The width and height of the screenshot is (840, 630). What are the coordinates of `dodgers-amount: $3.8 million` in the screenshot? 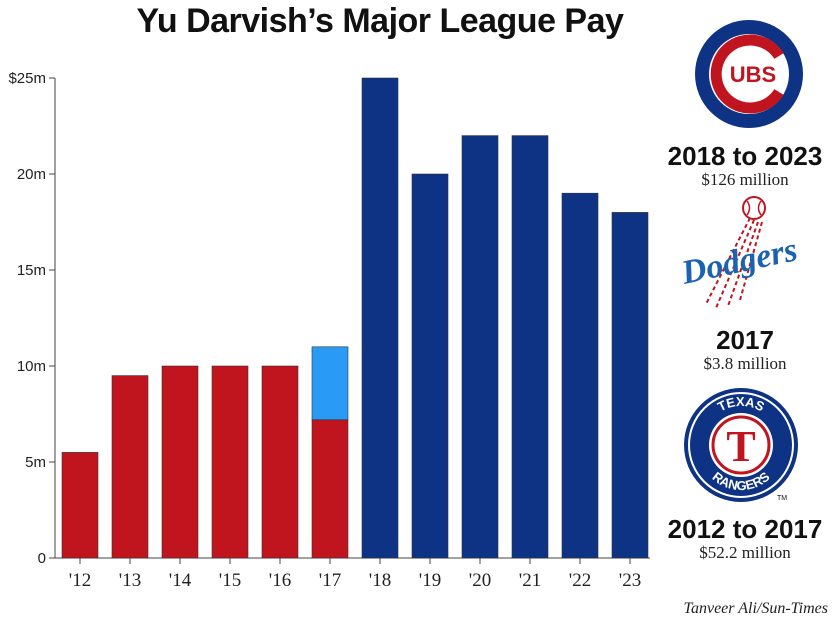 It's located at (745, 363).